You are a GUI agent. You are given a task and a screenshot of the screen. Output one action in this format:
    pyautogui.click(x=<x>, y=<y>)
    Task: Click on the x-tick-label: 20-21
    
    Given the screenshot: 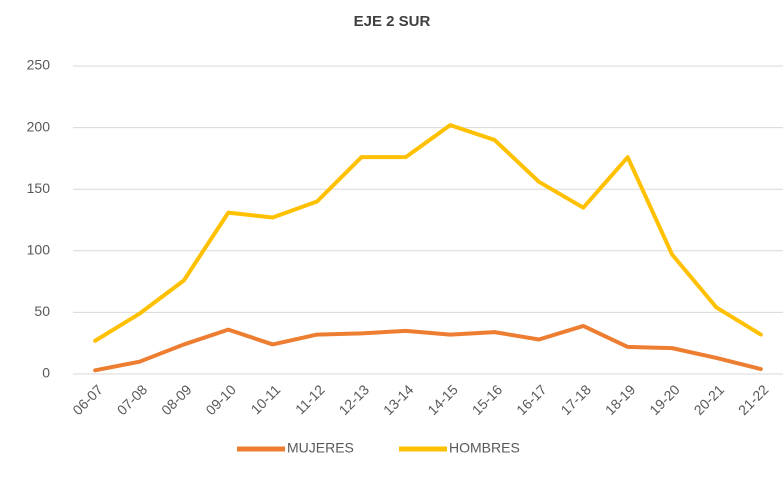 What is the action you would take?
    pyautogui.click(x=709, y=399)
    